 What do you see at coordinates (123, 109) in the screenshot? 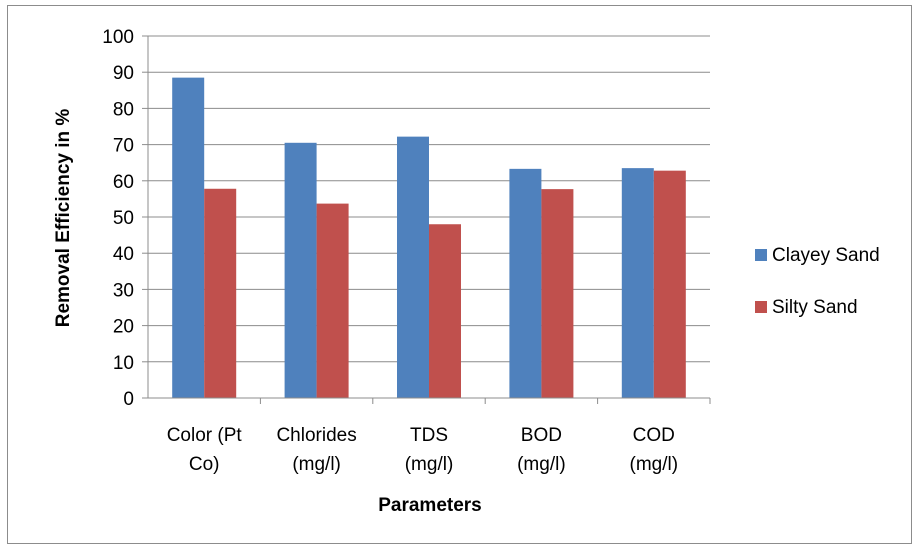
I see `y-tick-label: 80` at bounding box center [123, 109].